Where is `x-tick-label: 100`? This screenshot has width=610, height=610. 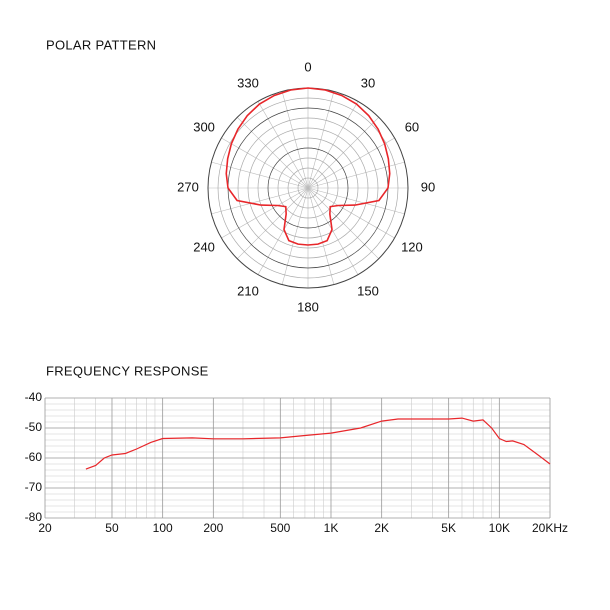
x-tick-label: 100 is located at coordinates (163, 528).